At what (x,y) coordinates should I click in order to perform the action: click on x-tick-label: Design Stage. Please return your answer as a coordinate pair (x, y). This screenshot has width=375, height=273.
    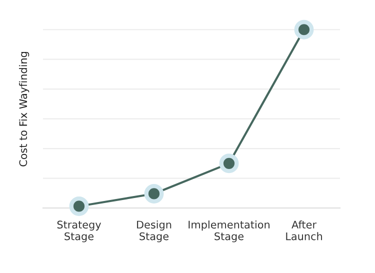
    Looking at the image, I should click on (154, 231).